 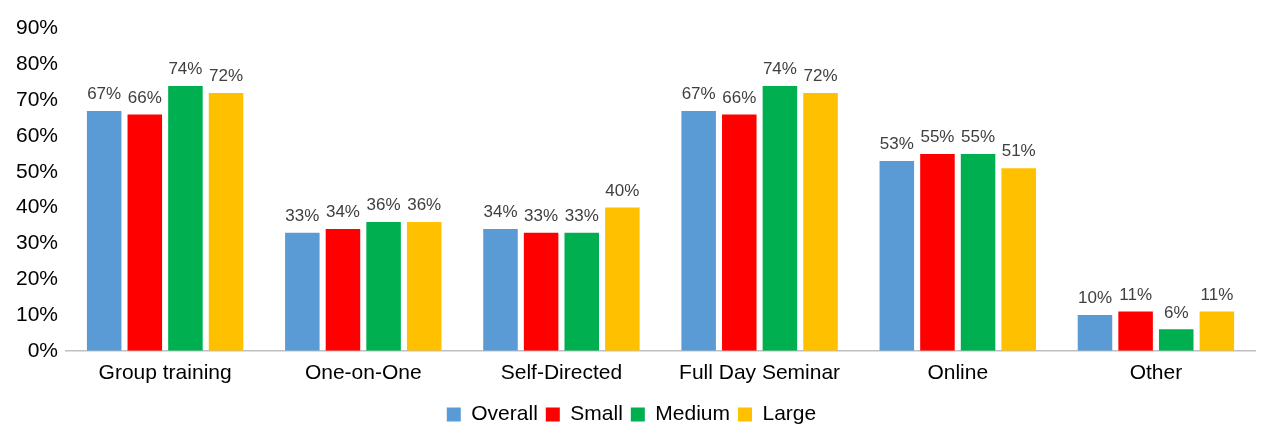 What do you see at coordinates (1156, 372) in the screenshot?
I see `x-tick-label: Other` at bounding box center [1156, 372].